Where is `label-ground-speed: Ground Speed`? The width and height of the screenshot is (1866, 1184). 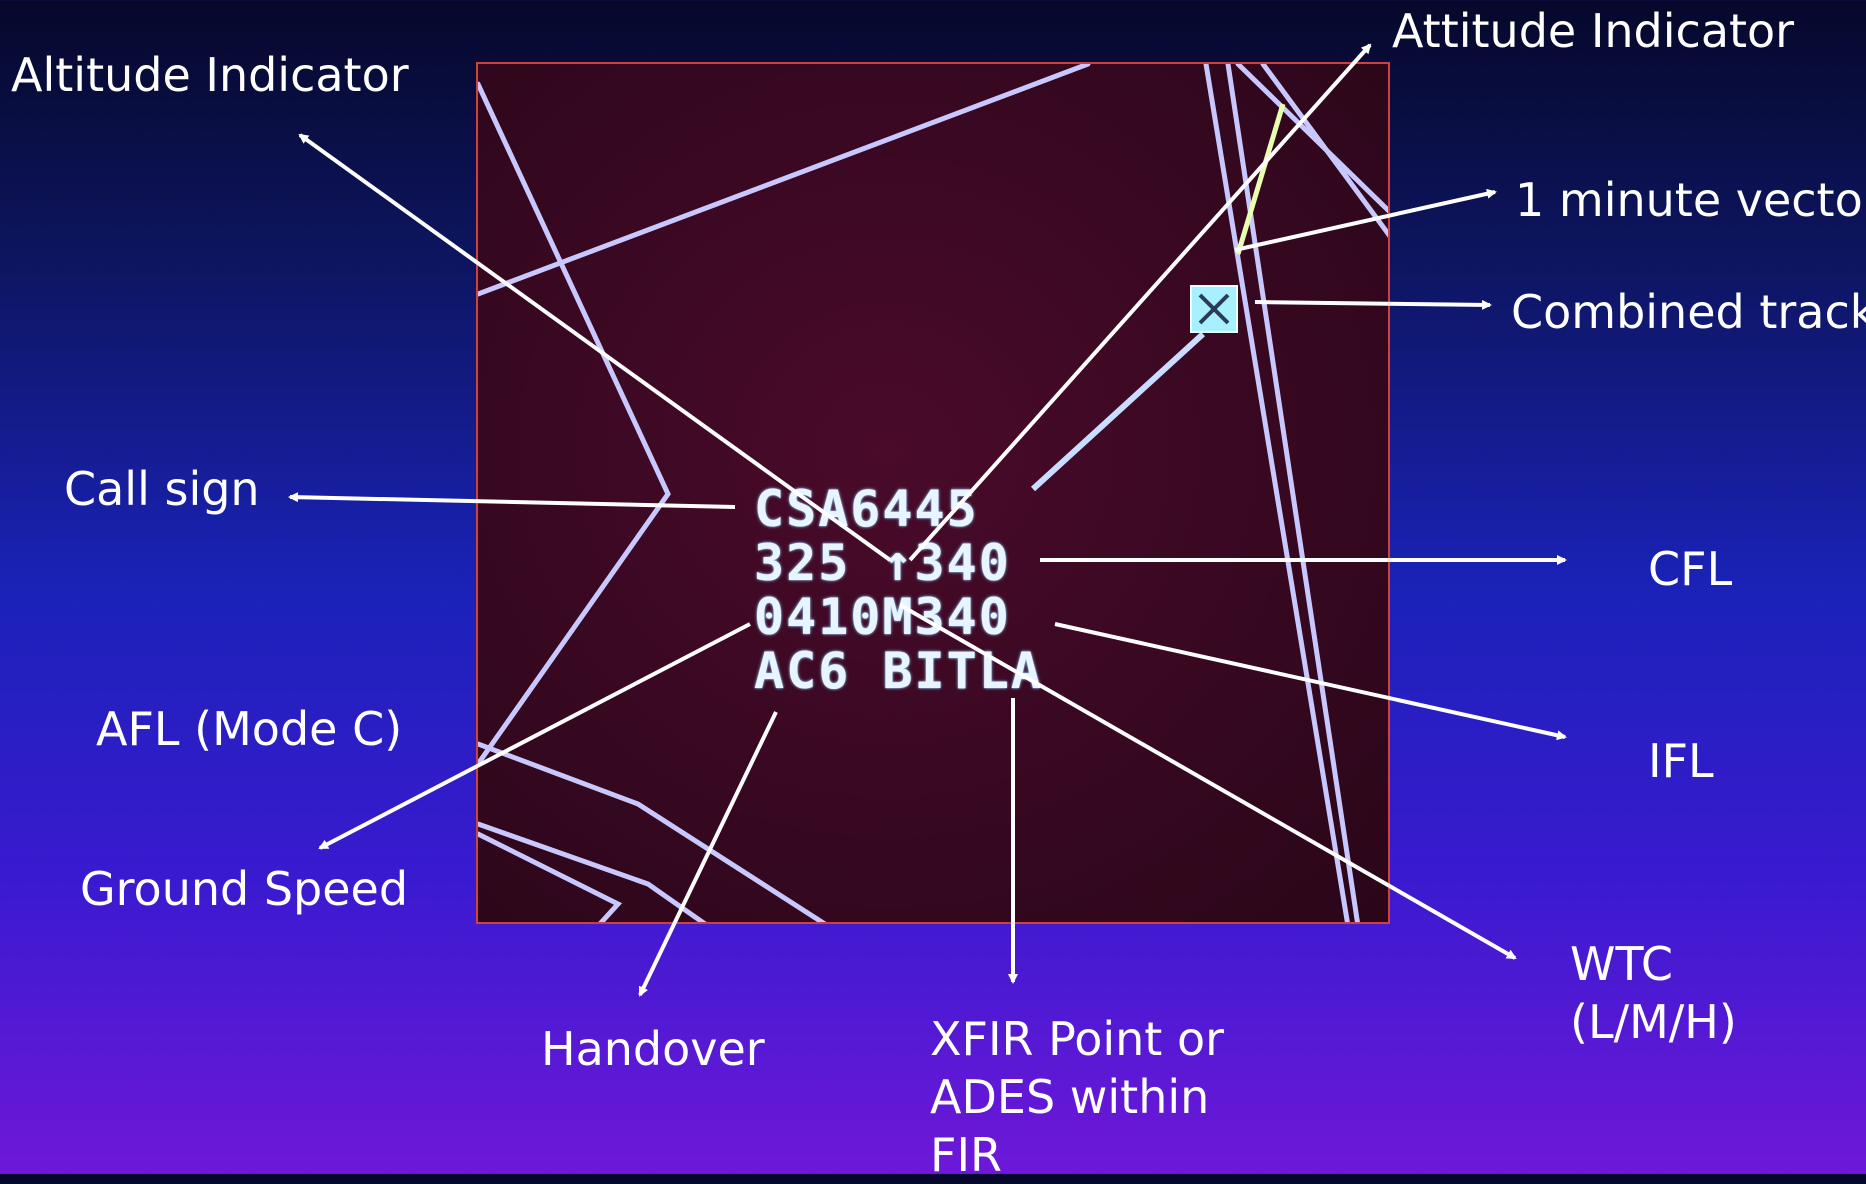
label-ground-speed: Ground Speed is located at coordinates (244, 889).